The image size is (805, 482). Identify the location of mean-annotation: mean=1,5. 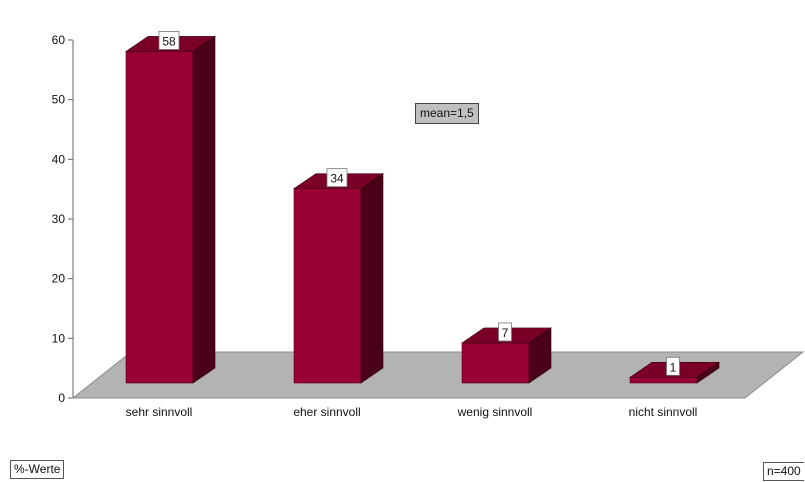
(447, 113).